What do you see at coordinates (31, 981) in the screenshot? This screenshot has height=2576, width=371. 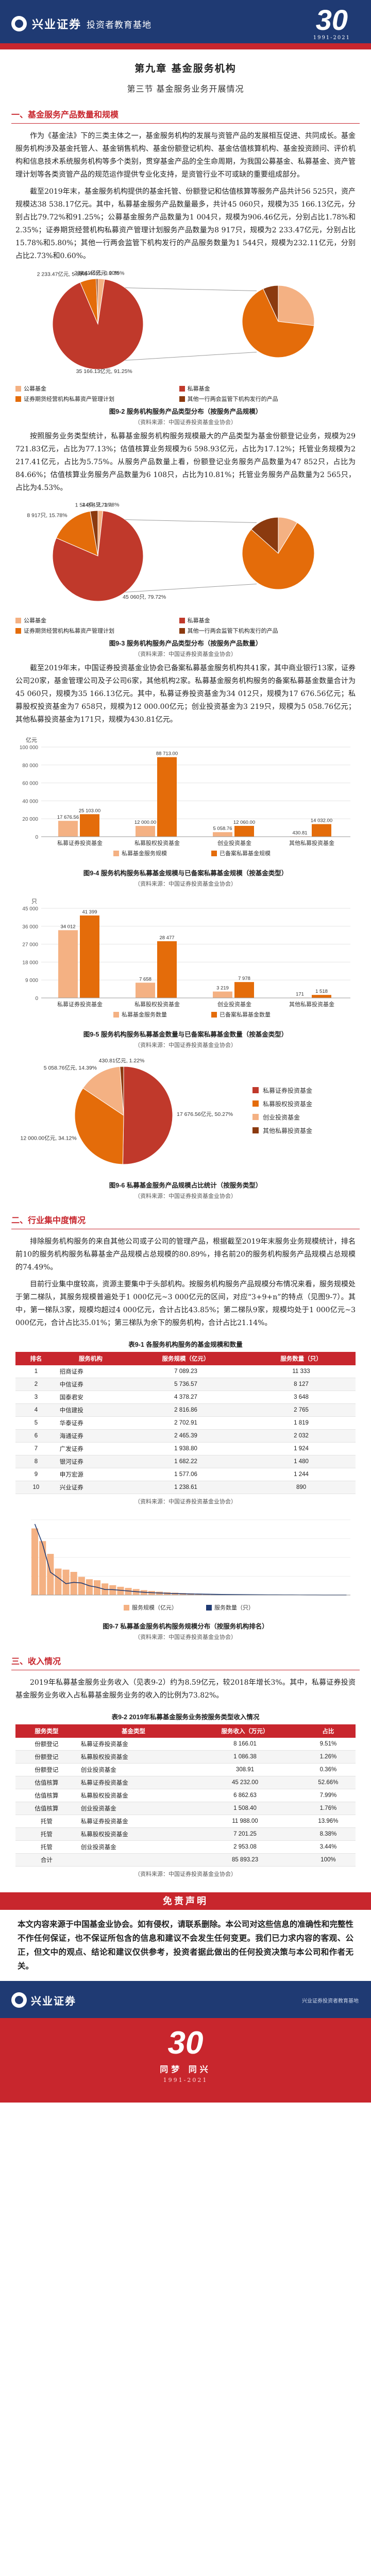 I see `y-tick-label: 9 000` at bounding box center [31, 981].